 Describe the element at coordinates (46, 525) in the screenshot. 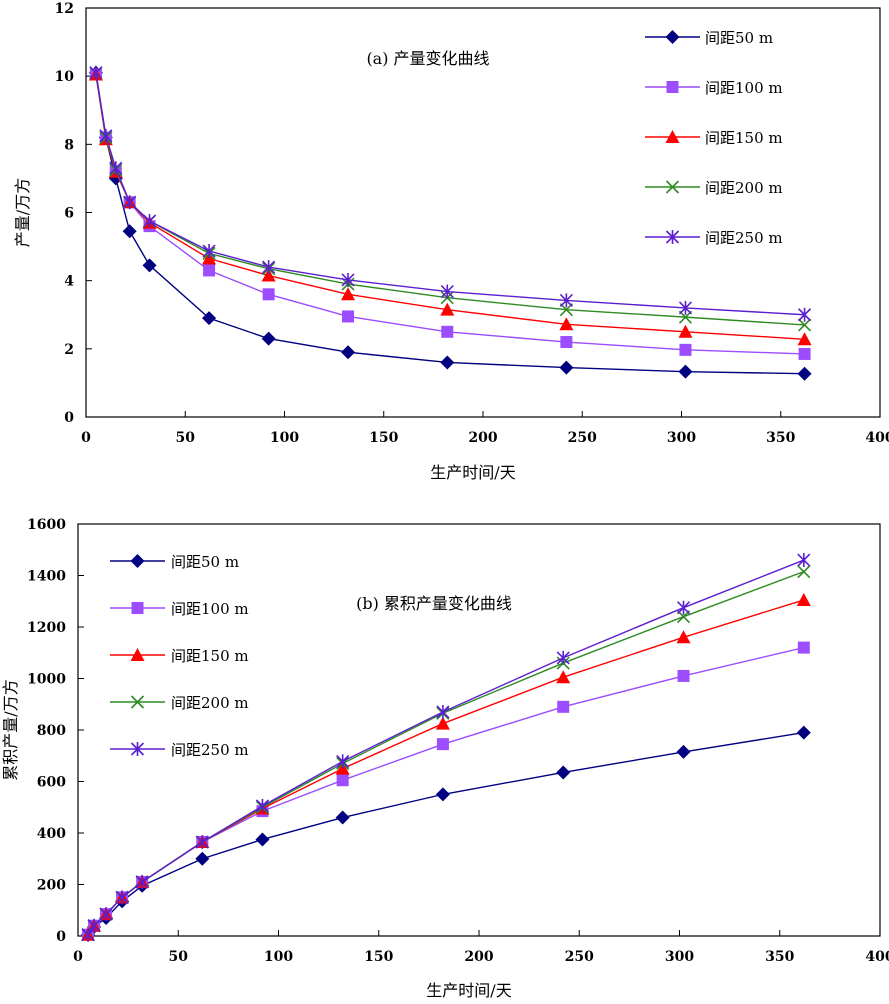

I see `y-tick-label: 1600` at that location.